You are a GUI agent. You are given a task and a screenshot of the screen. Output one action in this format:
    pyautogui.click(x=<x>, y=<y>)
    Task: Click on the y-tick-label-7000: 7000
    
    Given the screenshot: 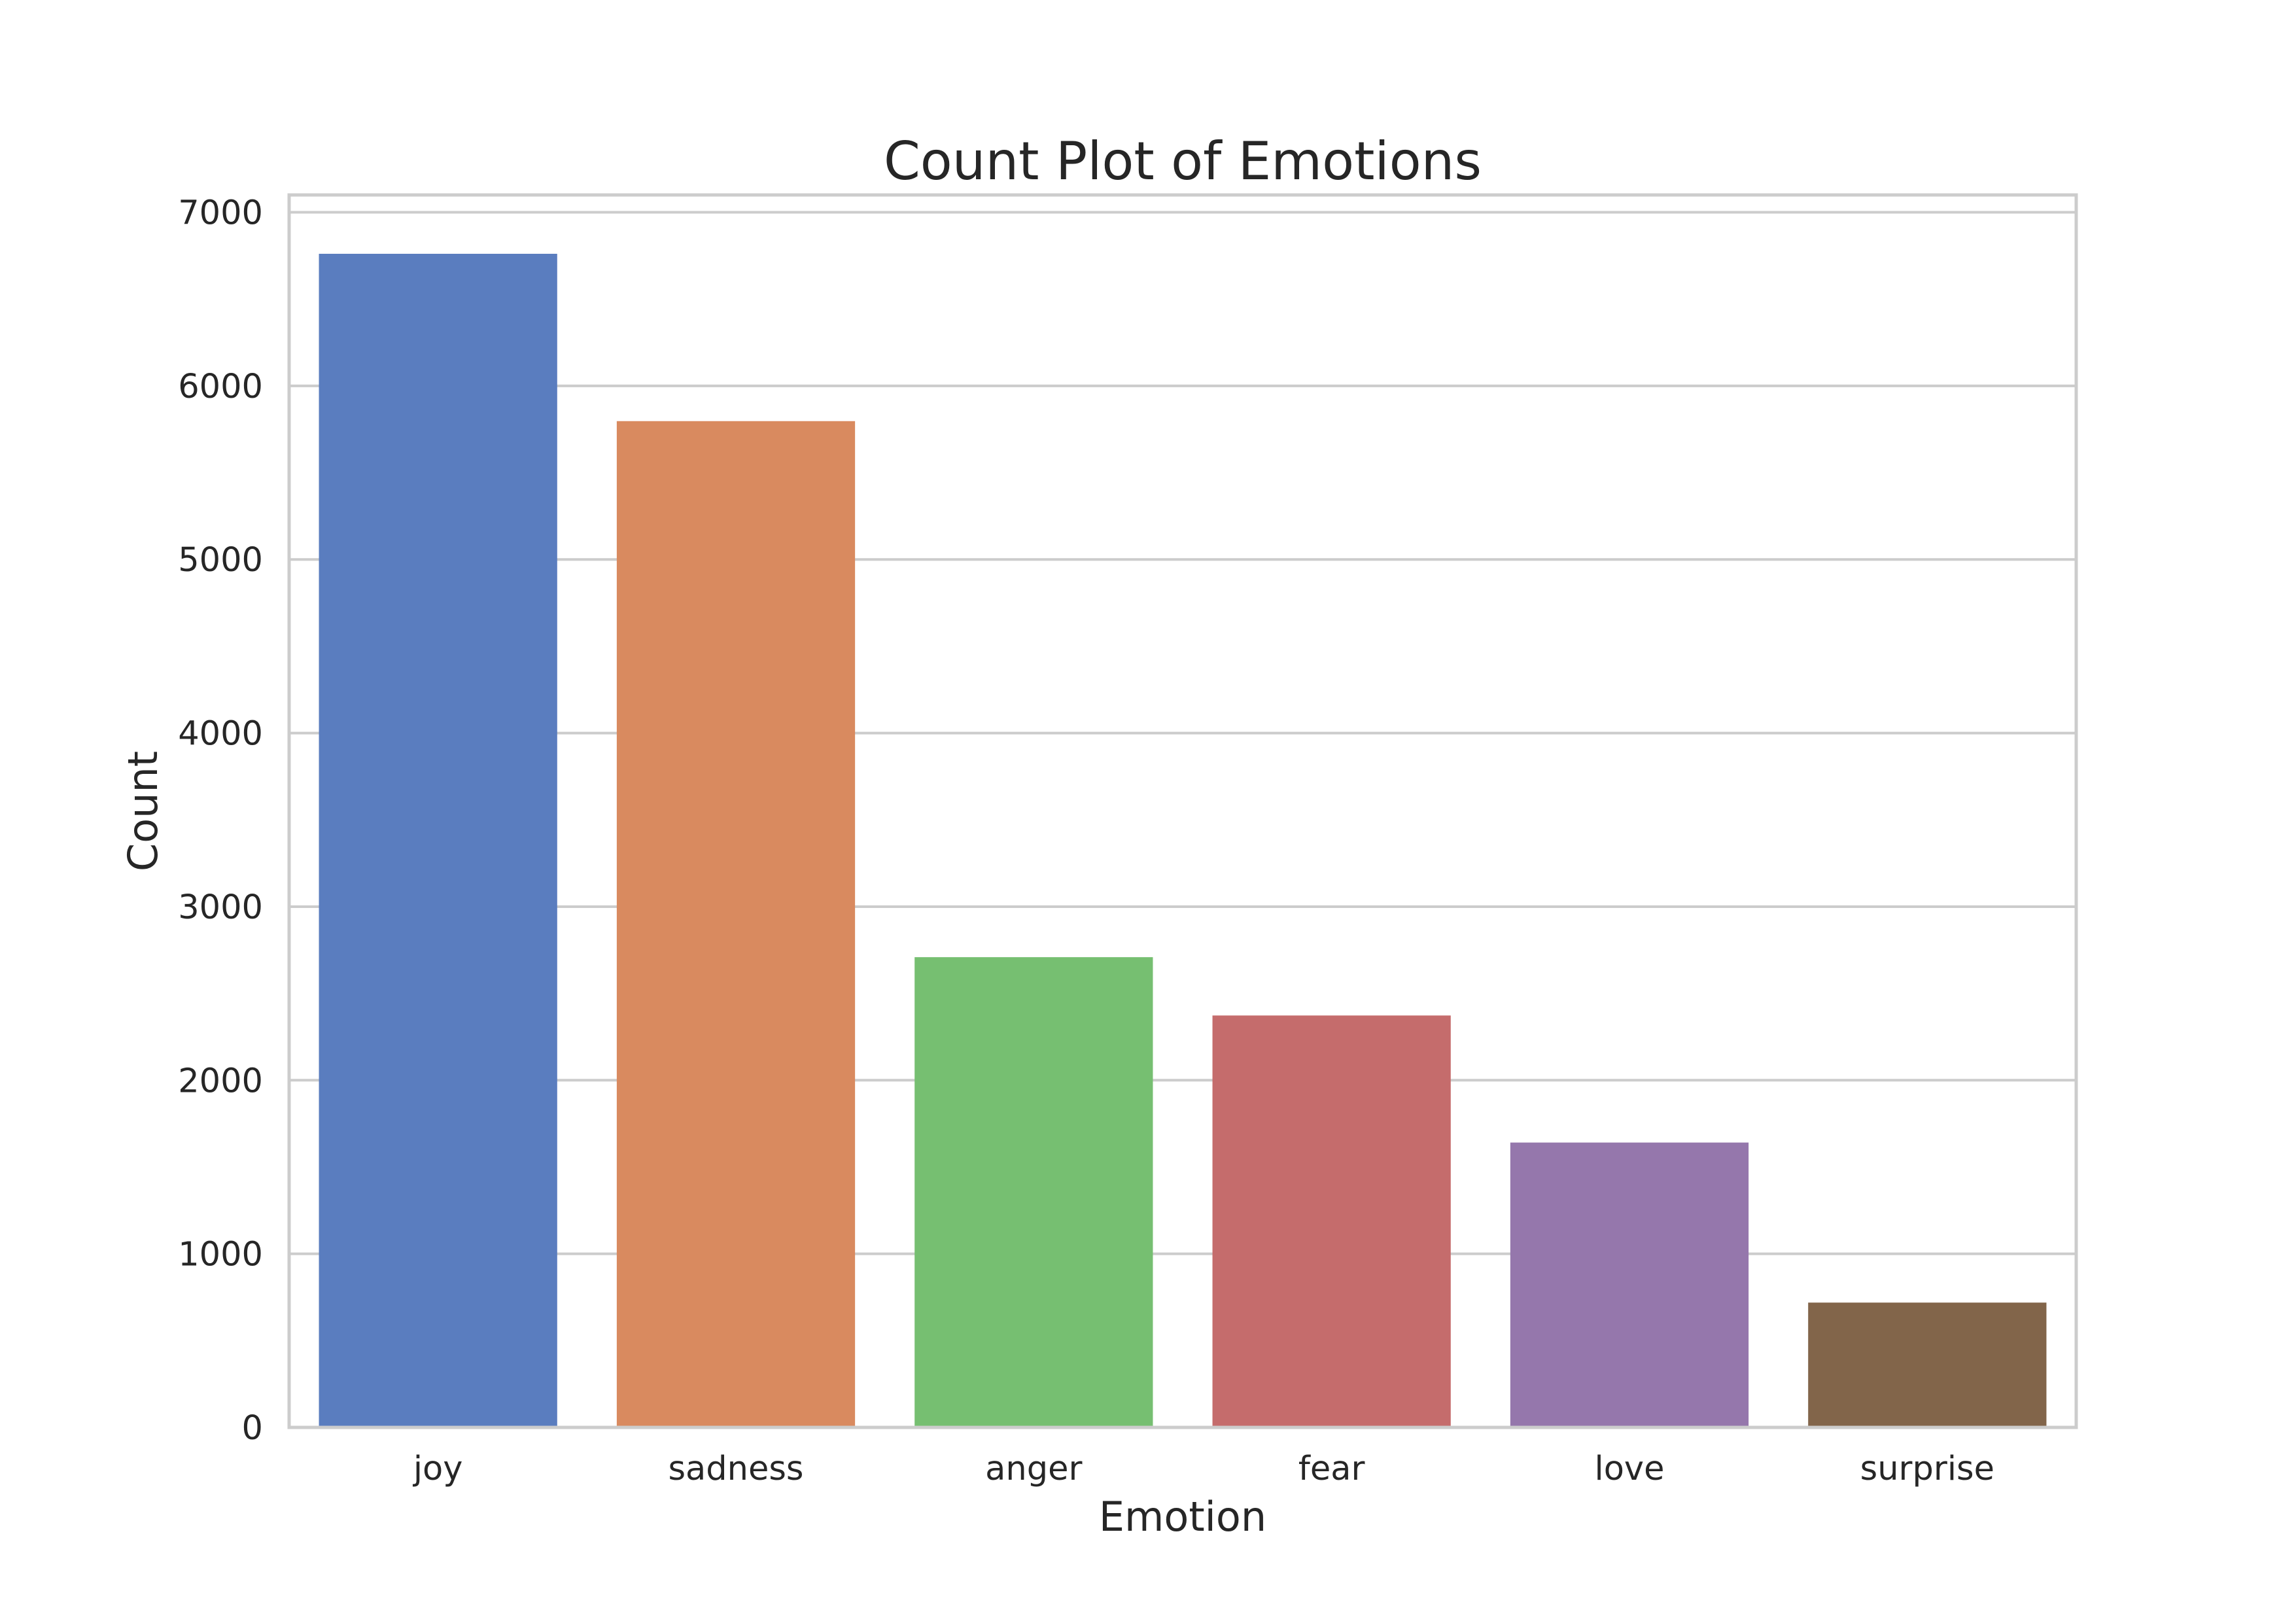 What is the action you would take?
    pyautogui.click(x=220, y=213)
    